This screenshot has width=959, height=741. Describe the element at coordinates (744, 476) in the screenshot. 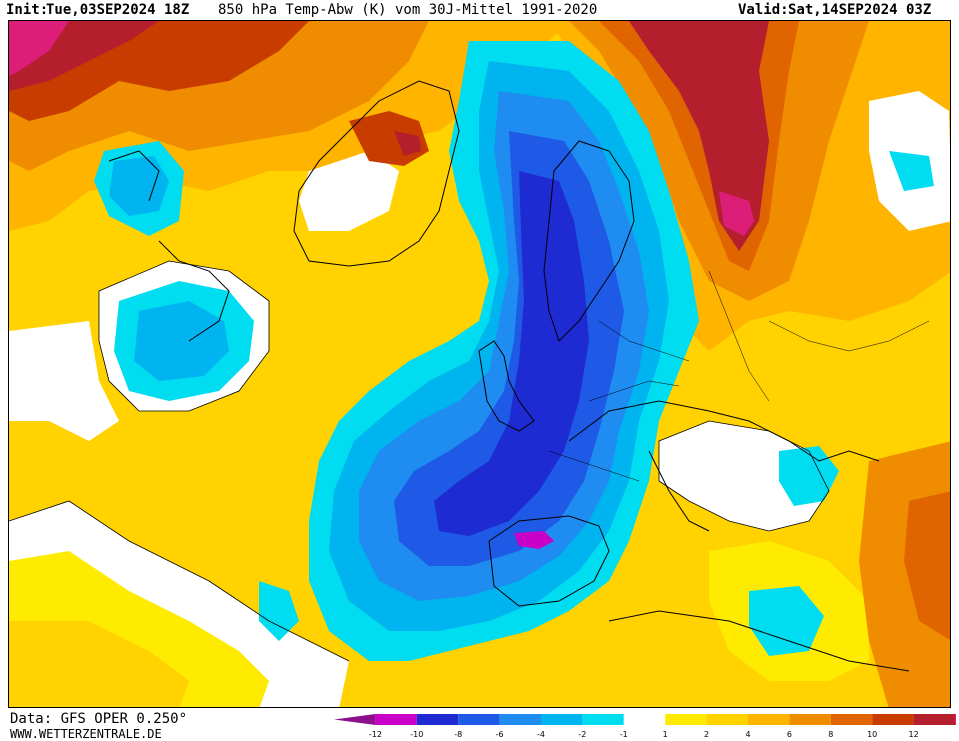

I see `neutral-zone-mediterranean` at that location.